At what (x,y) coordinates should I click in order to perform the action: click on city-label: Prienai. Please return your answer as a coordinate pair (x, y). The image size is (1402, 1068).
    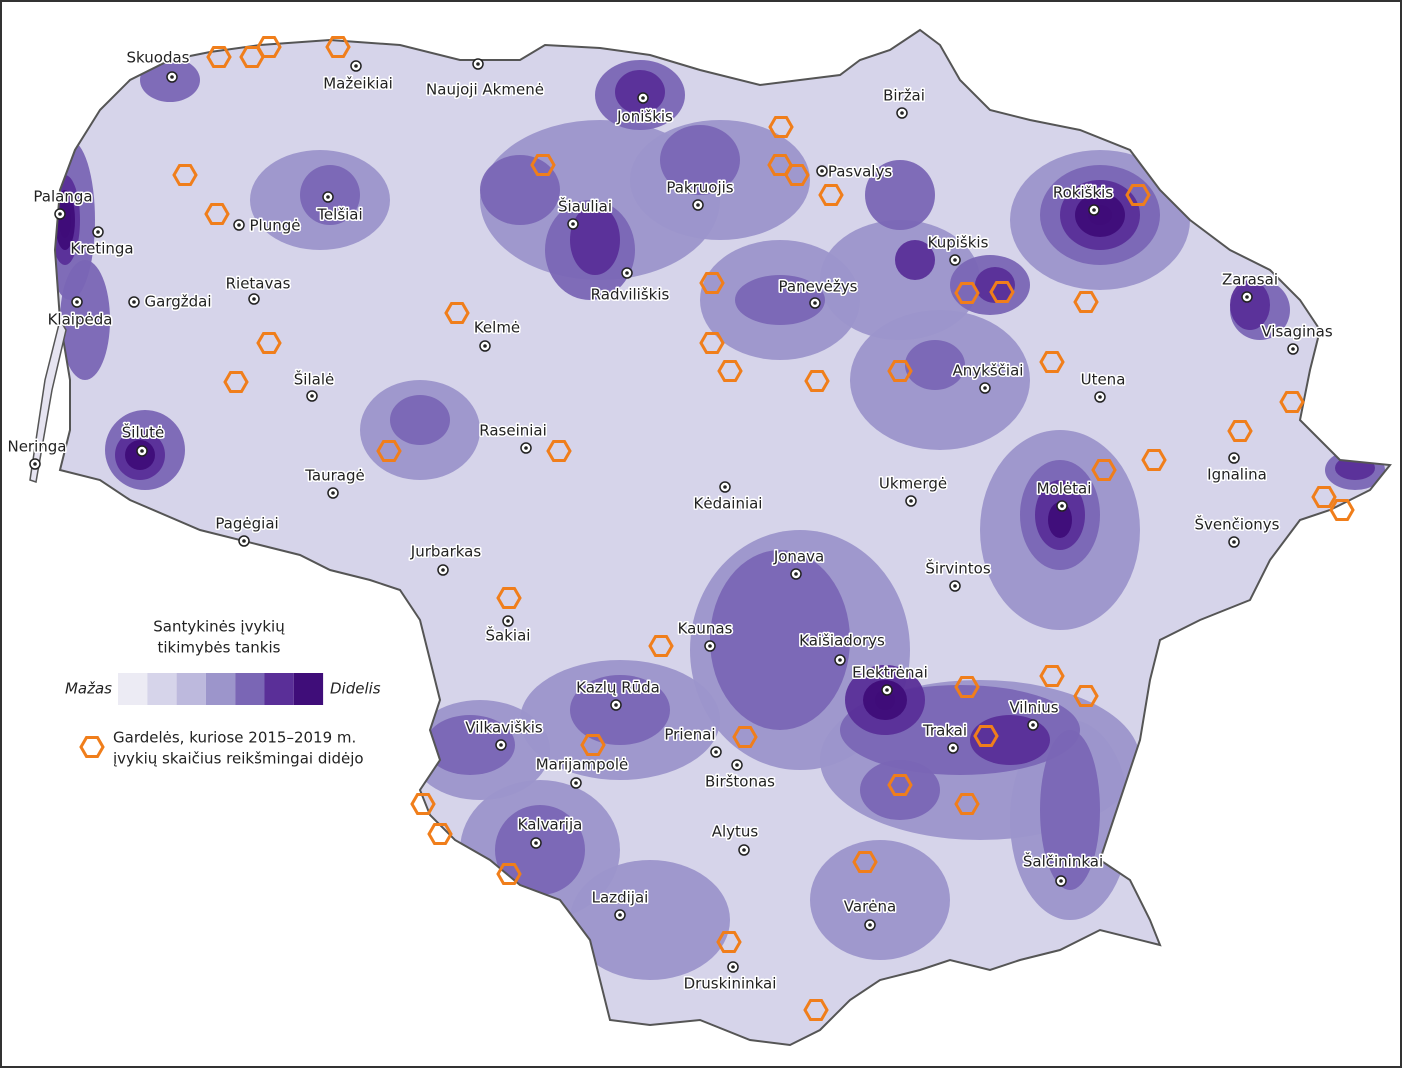
    Looking at the image, I should click on (689, 735).